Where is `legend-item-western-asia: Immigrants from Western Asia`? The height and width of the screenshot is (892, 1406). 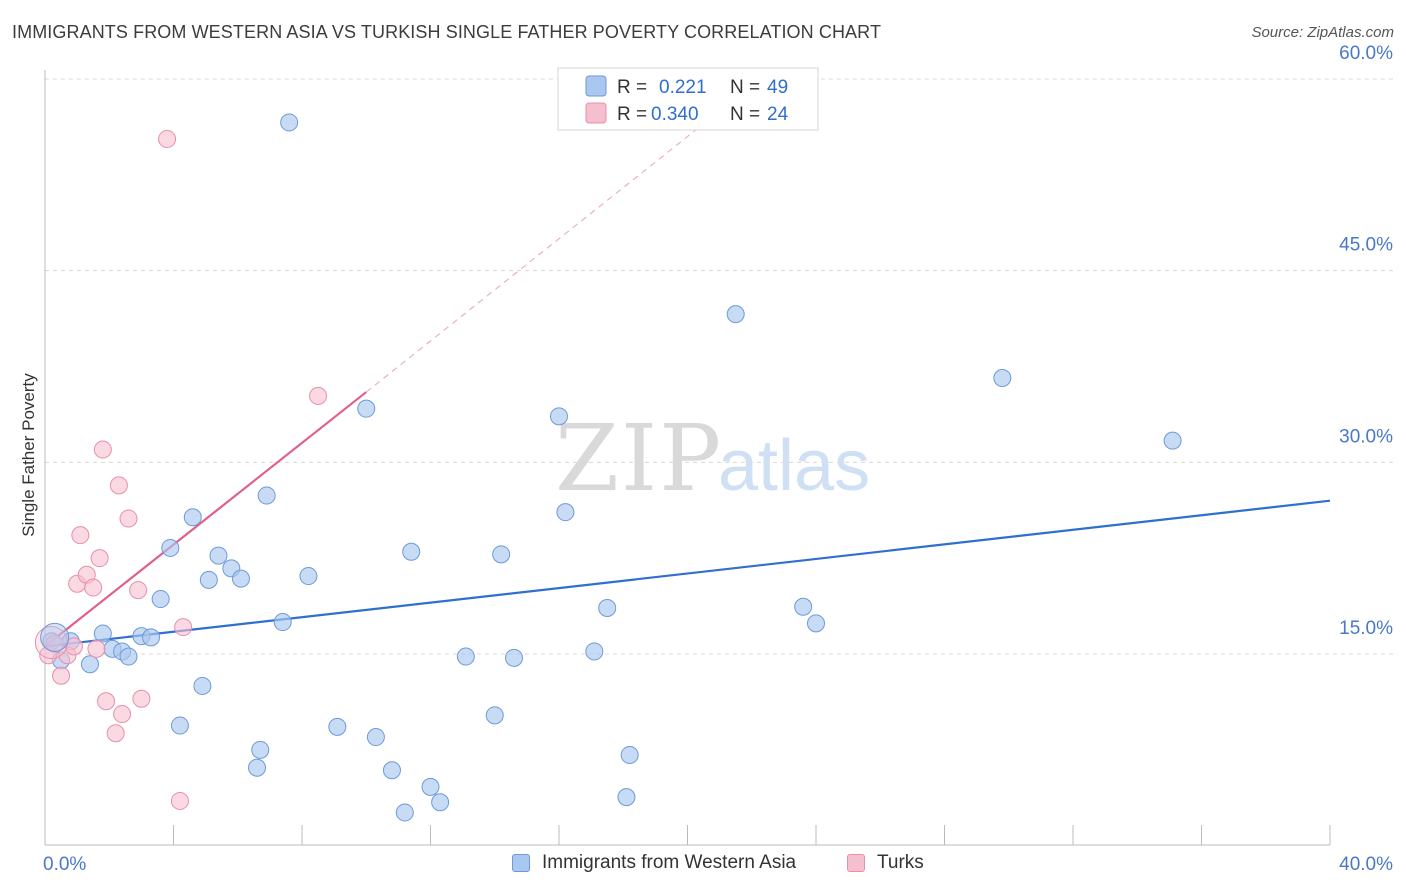 legend-item-western-asia: Immigrants from Western Asia is located at coordinates (654, 863).